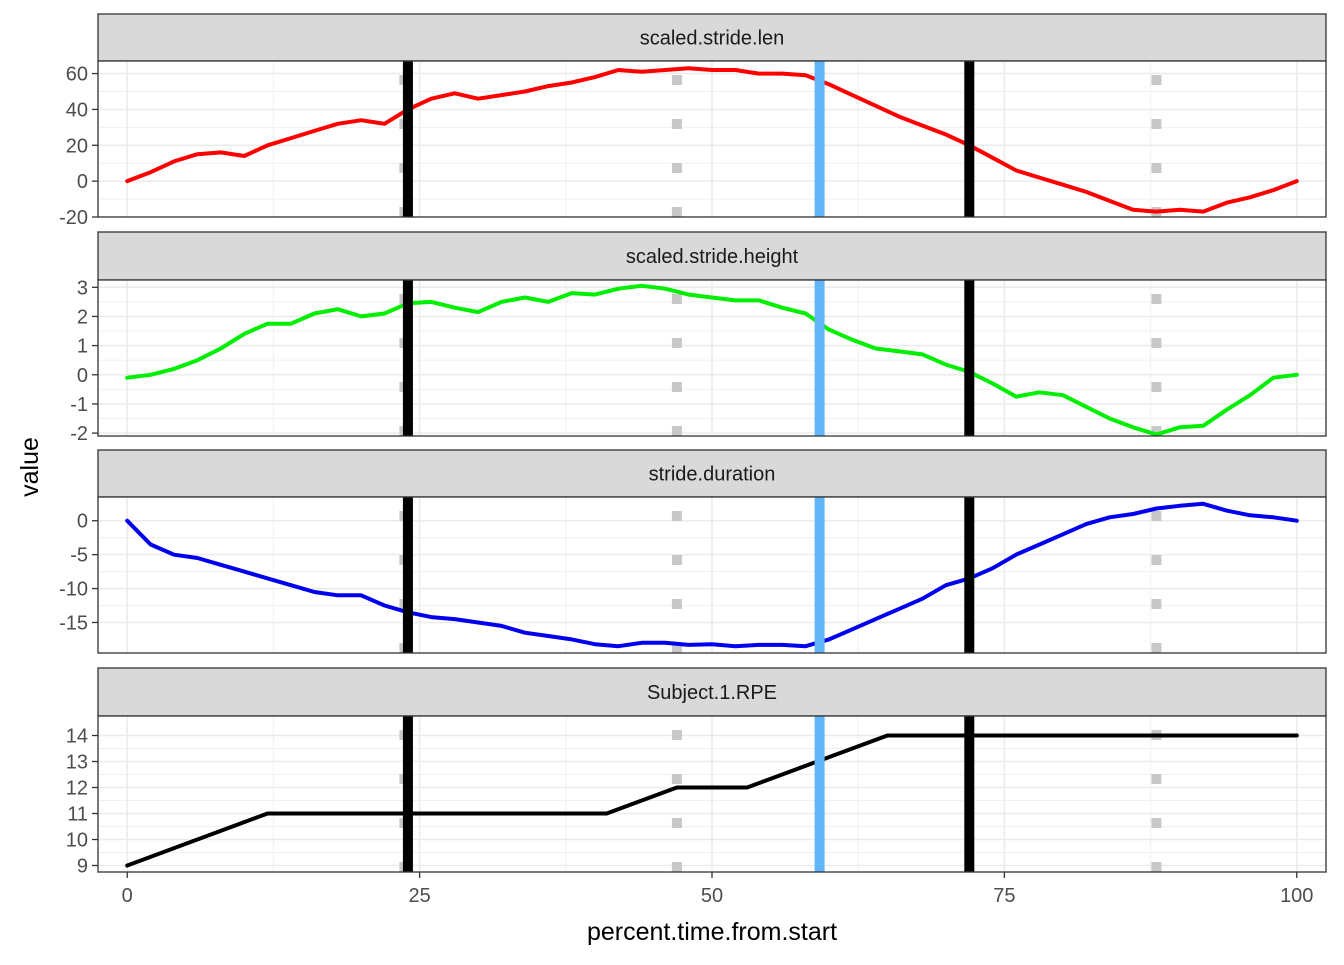 This screenshot has width=1344, height=965. Describe the element at coordinates (82, 867) in the screenshot. I see `y-tick-label: 9` at that location.